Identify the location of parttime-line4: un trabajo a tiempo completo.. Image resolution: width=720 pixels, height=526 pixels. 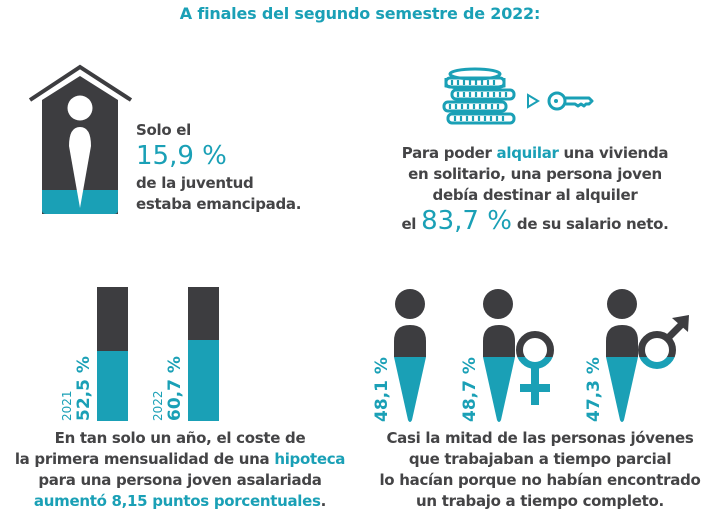
(540, 501).